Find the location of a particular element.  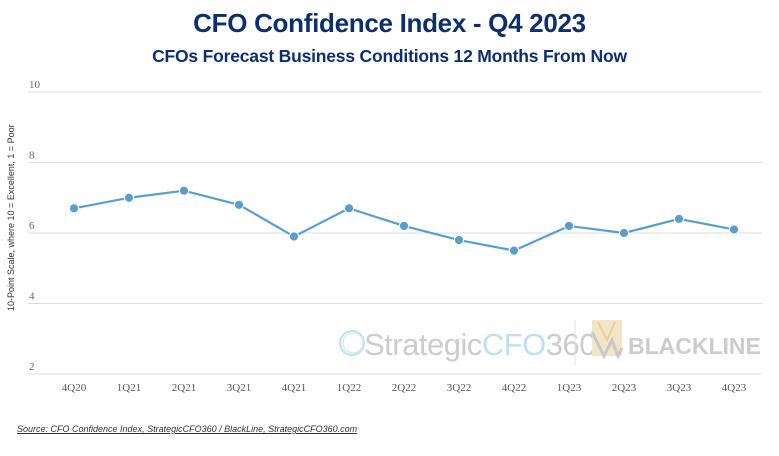

y-tick-labels: 2 4 6 8 10 is located at coordinates (35, 226).